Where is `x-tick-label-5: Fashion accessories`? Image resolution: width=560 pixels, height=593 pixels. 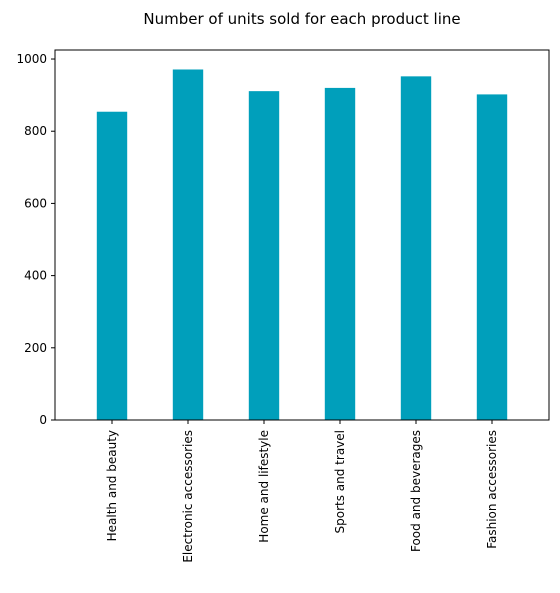 x-tick-label-5: Fashion accessories is located at coordinates (492, 489).